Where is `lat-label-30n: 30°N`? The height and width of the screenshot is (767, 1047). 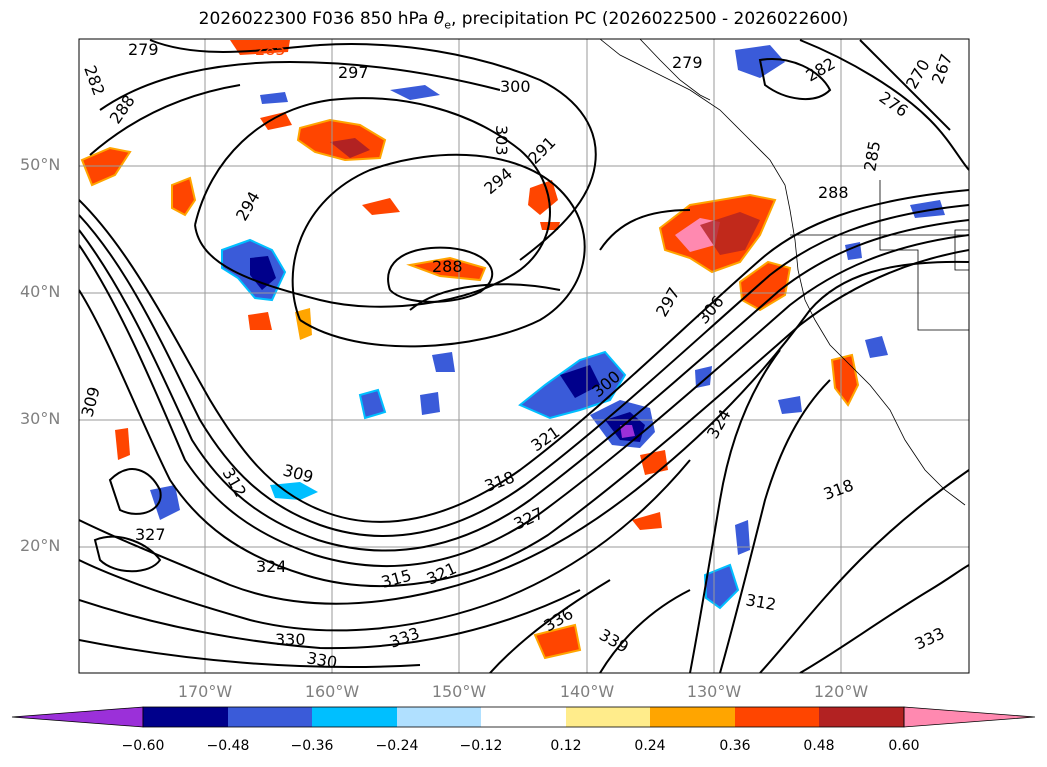 lat-label-30n: 30°N is located at coordinates (40, 418).